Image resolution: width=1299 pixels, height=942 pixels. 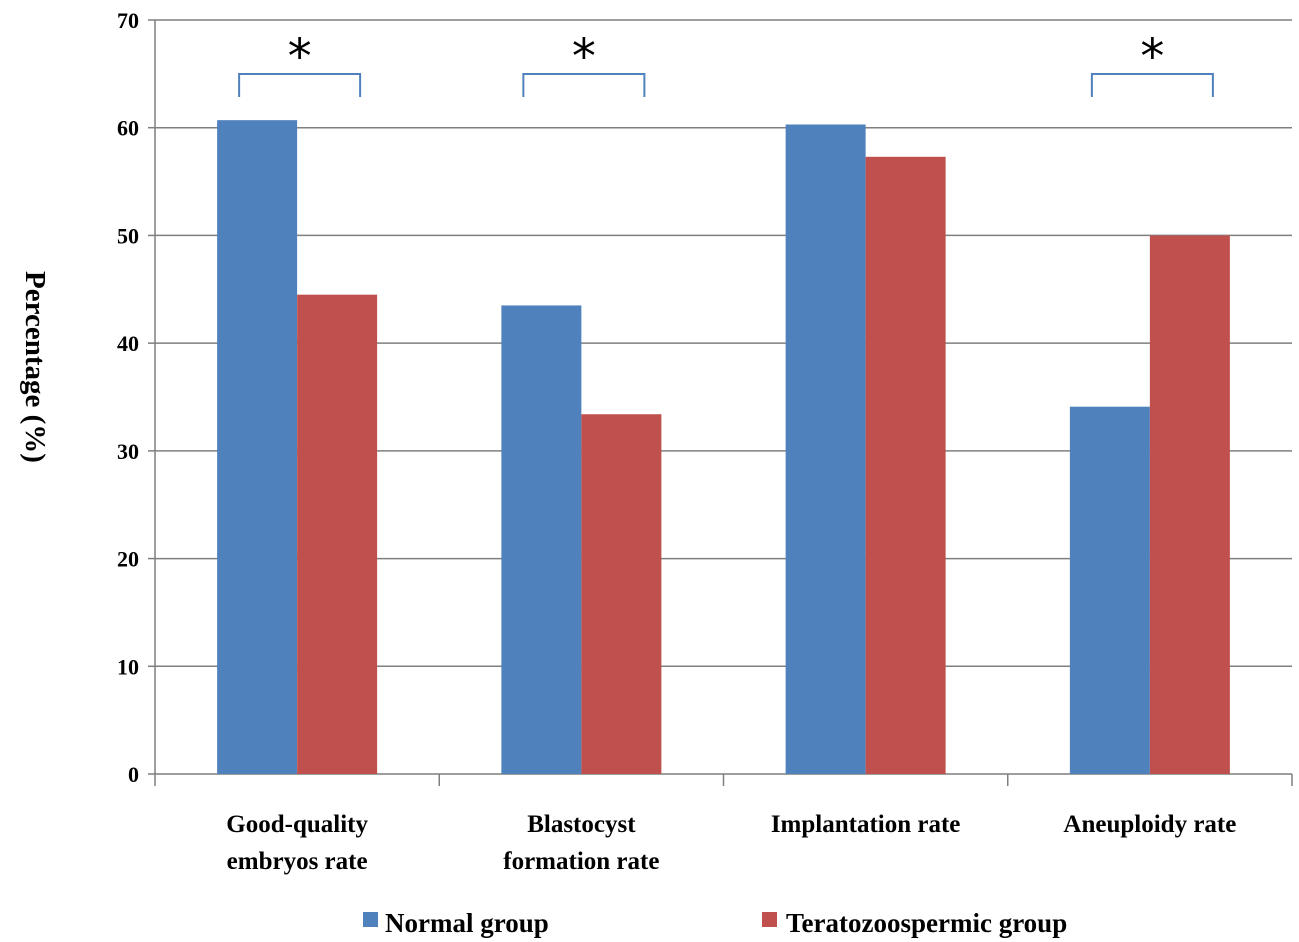 What do you see at coordinates (866, 824) in the screenshot?
I see `x-category-label: Implantation rate` at bounding box center [866, 824].